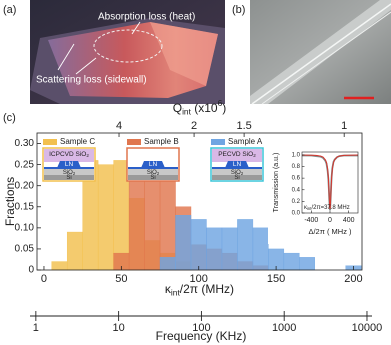  Describe the element at coordinates (296, 179) in the screenshot. I see `inset-y-tick-label: 0.6` at that location.